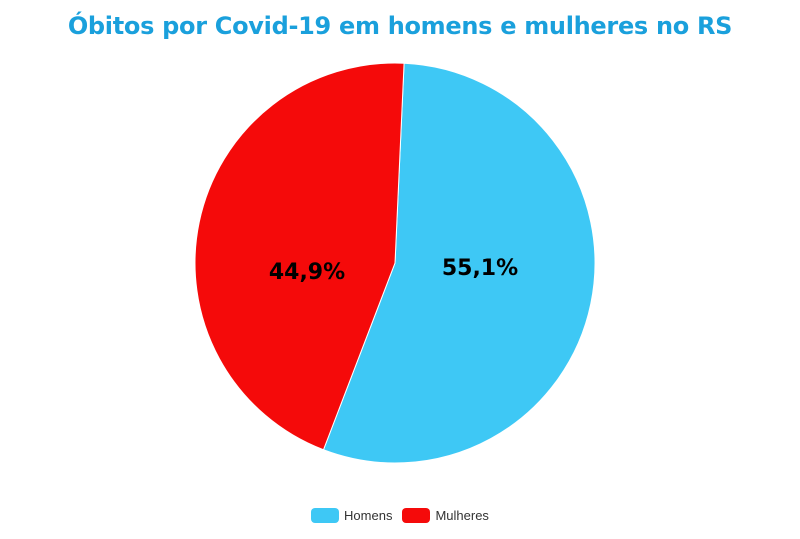 The height and width of the screenshot is (539, 800). I want to click on legend-swatch-mulheres, so click(416, 515).